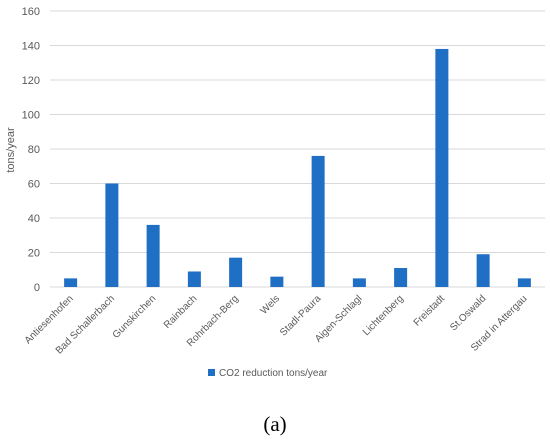  What do you see at coordinates (31, 12) in the screenshot?
I see `y-tick-label: 160` at bounding box center [31, 12].